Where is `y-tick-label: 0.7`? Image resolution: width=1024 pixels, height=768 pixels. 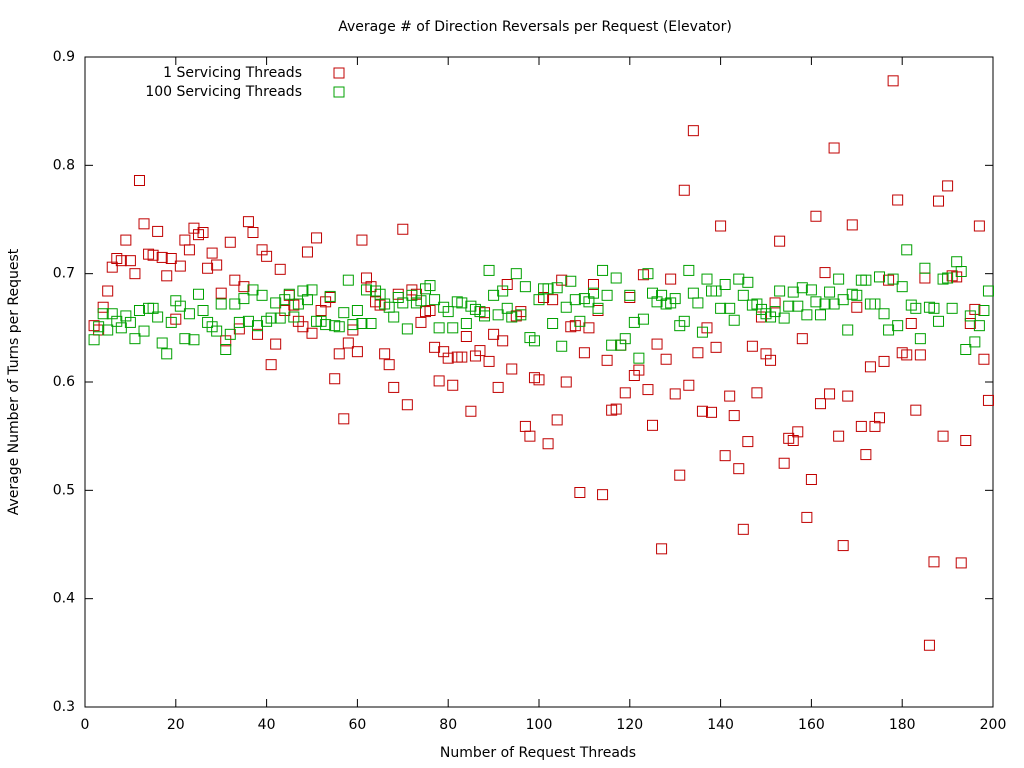 y-tick-label: 0.7 is located at coordinates (64, 274).